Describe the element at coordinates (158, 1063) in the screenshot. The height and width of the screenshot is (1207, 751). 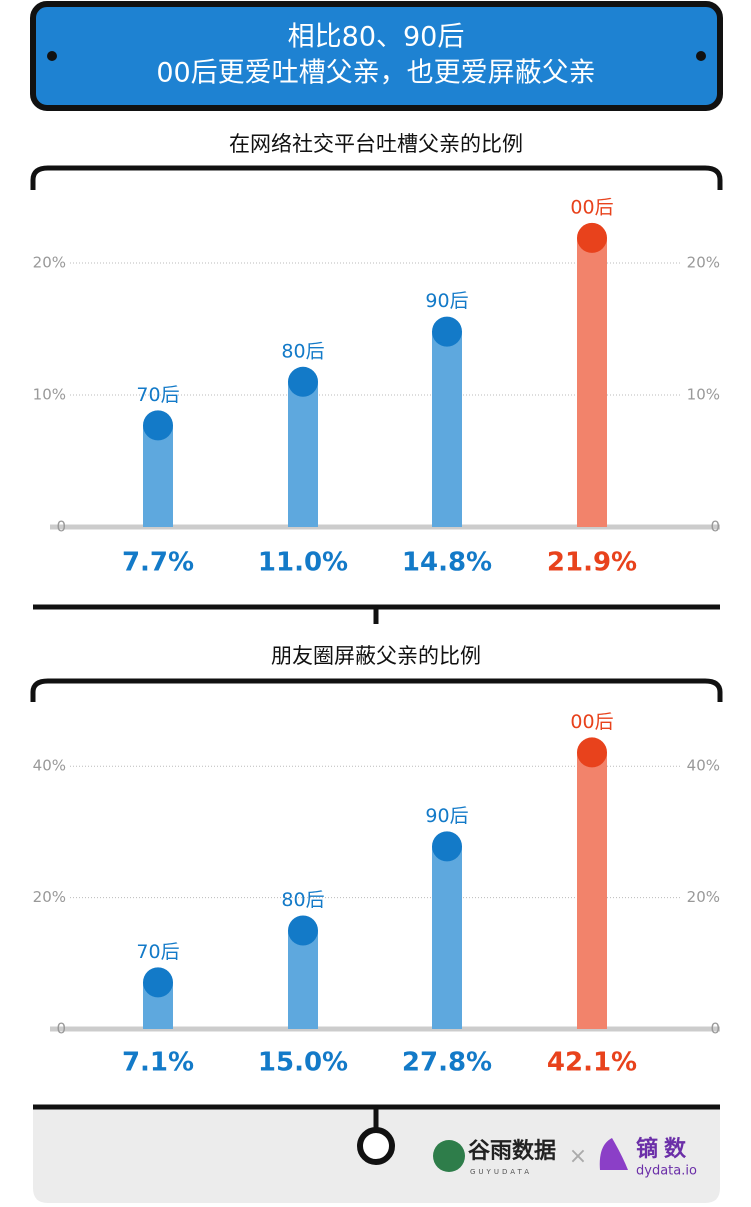
I see `value-label: 7.1%` at that location.